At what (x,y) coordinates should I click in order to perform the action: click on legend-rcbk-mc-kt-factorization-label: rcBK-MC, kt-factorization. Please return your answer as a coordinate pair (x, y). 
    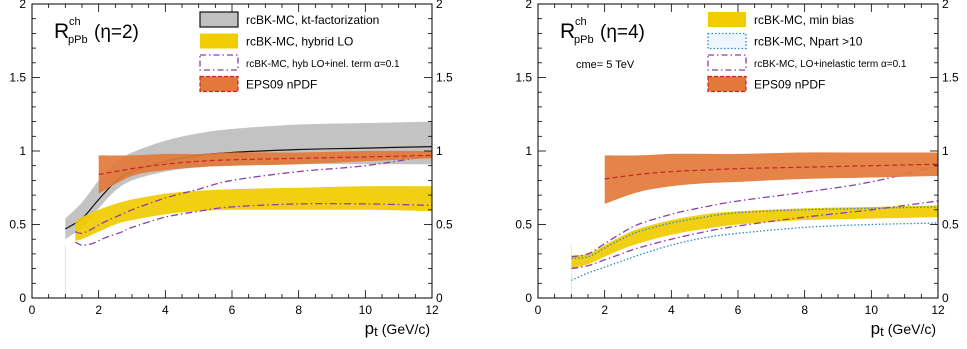
    Looking at the image, I should click on (312, 20).